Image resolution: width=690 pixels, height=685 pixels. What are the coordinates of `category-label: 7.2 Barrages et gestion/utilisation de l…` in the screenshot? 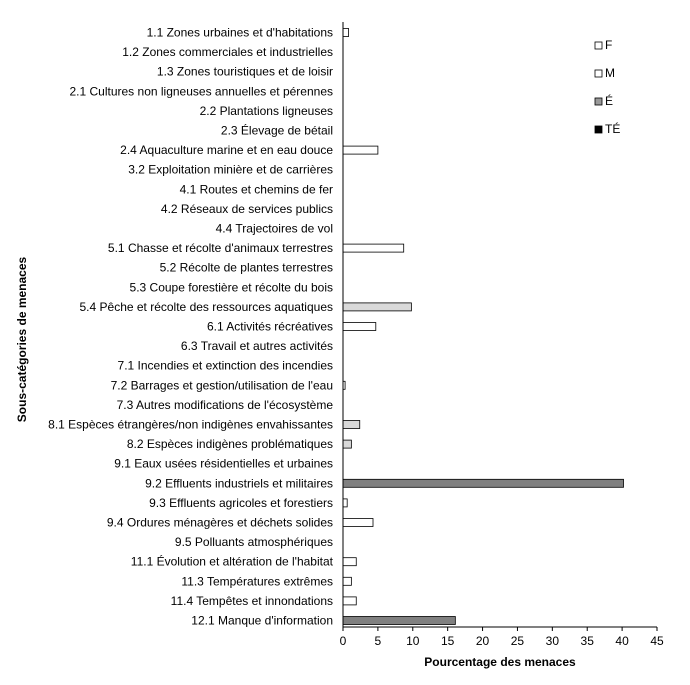 It's located at (222, 385).